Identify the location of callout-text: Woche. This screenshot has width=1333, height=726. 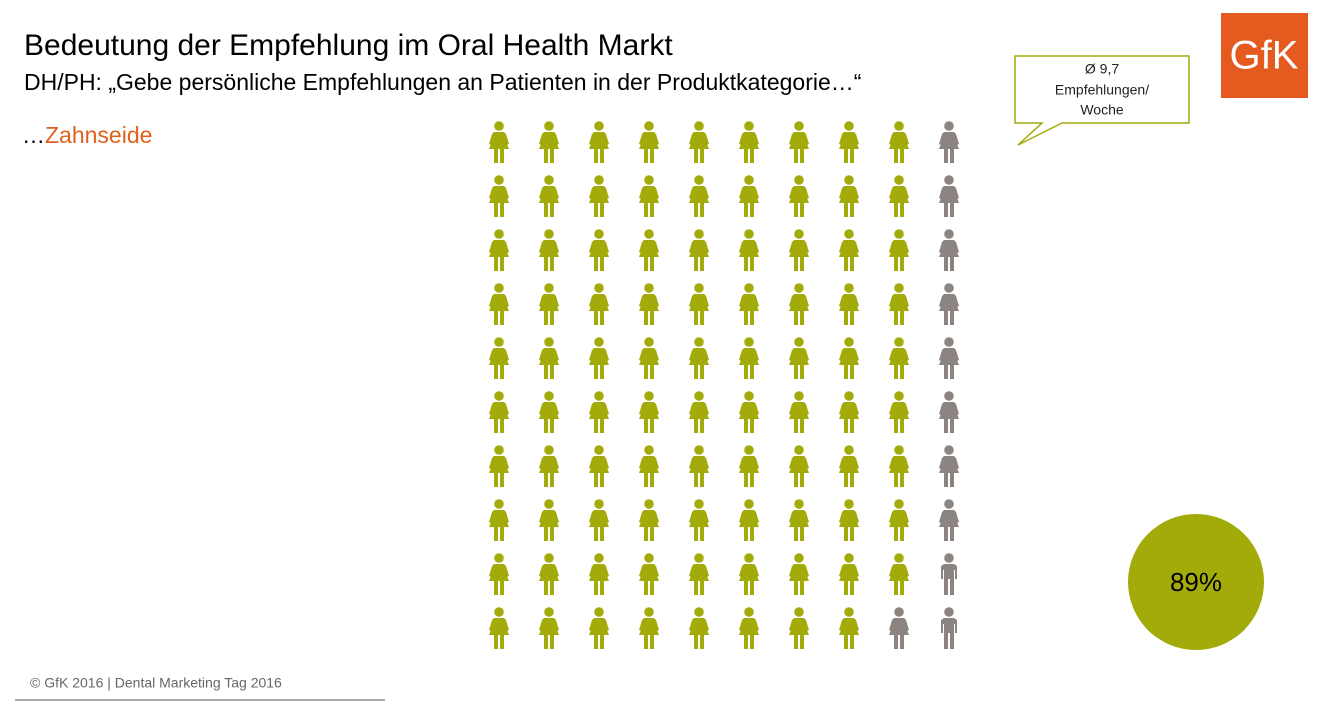
(1102, 110).